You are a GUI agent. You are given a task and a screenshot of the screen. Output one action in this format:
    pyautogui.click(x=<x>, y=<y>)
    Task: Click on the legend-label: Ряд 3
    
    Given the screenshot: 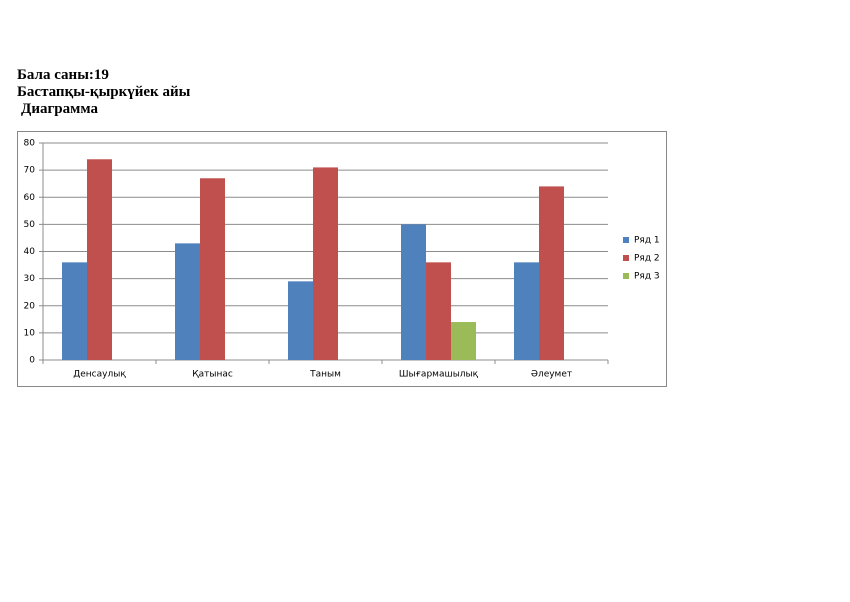 What is the action you would take?
    pyautogui.click(x=647, y=277)
    